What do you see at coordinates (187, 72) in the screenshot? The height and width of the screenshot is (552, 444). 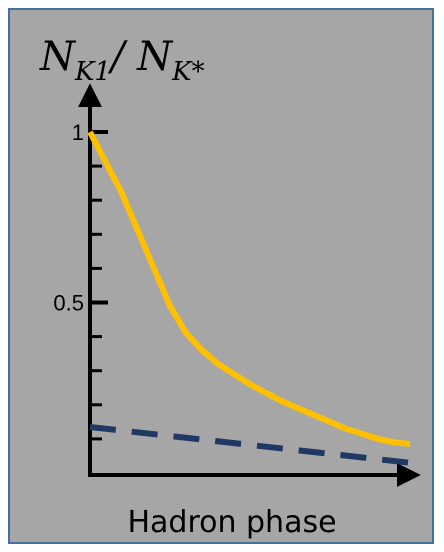 I see `y-title-sub-den: K*` at bounding box center [187, 72].